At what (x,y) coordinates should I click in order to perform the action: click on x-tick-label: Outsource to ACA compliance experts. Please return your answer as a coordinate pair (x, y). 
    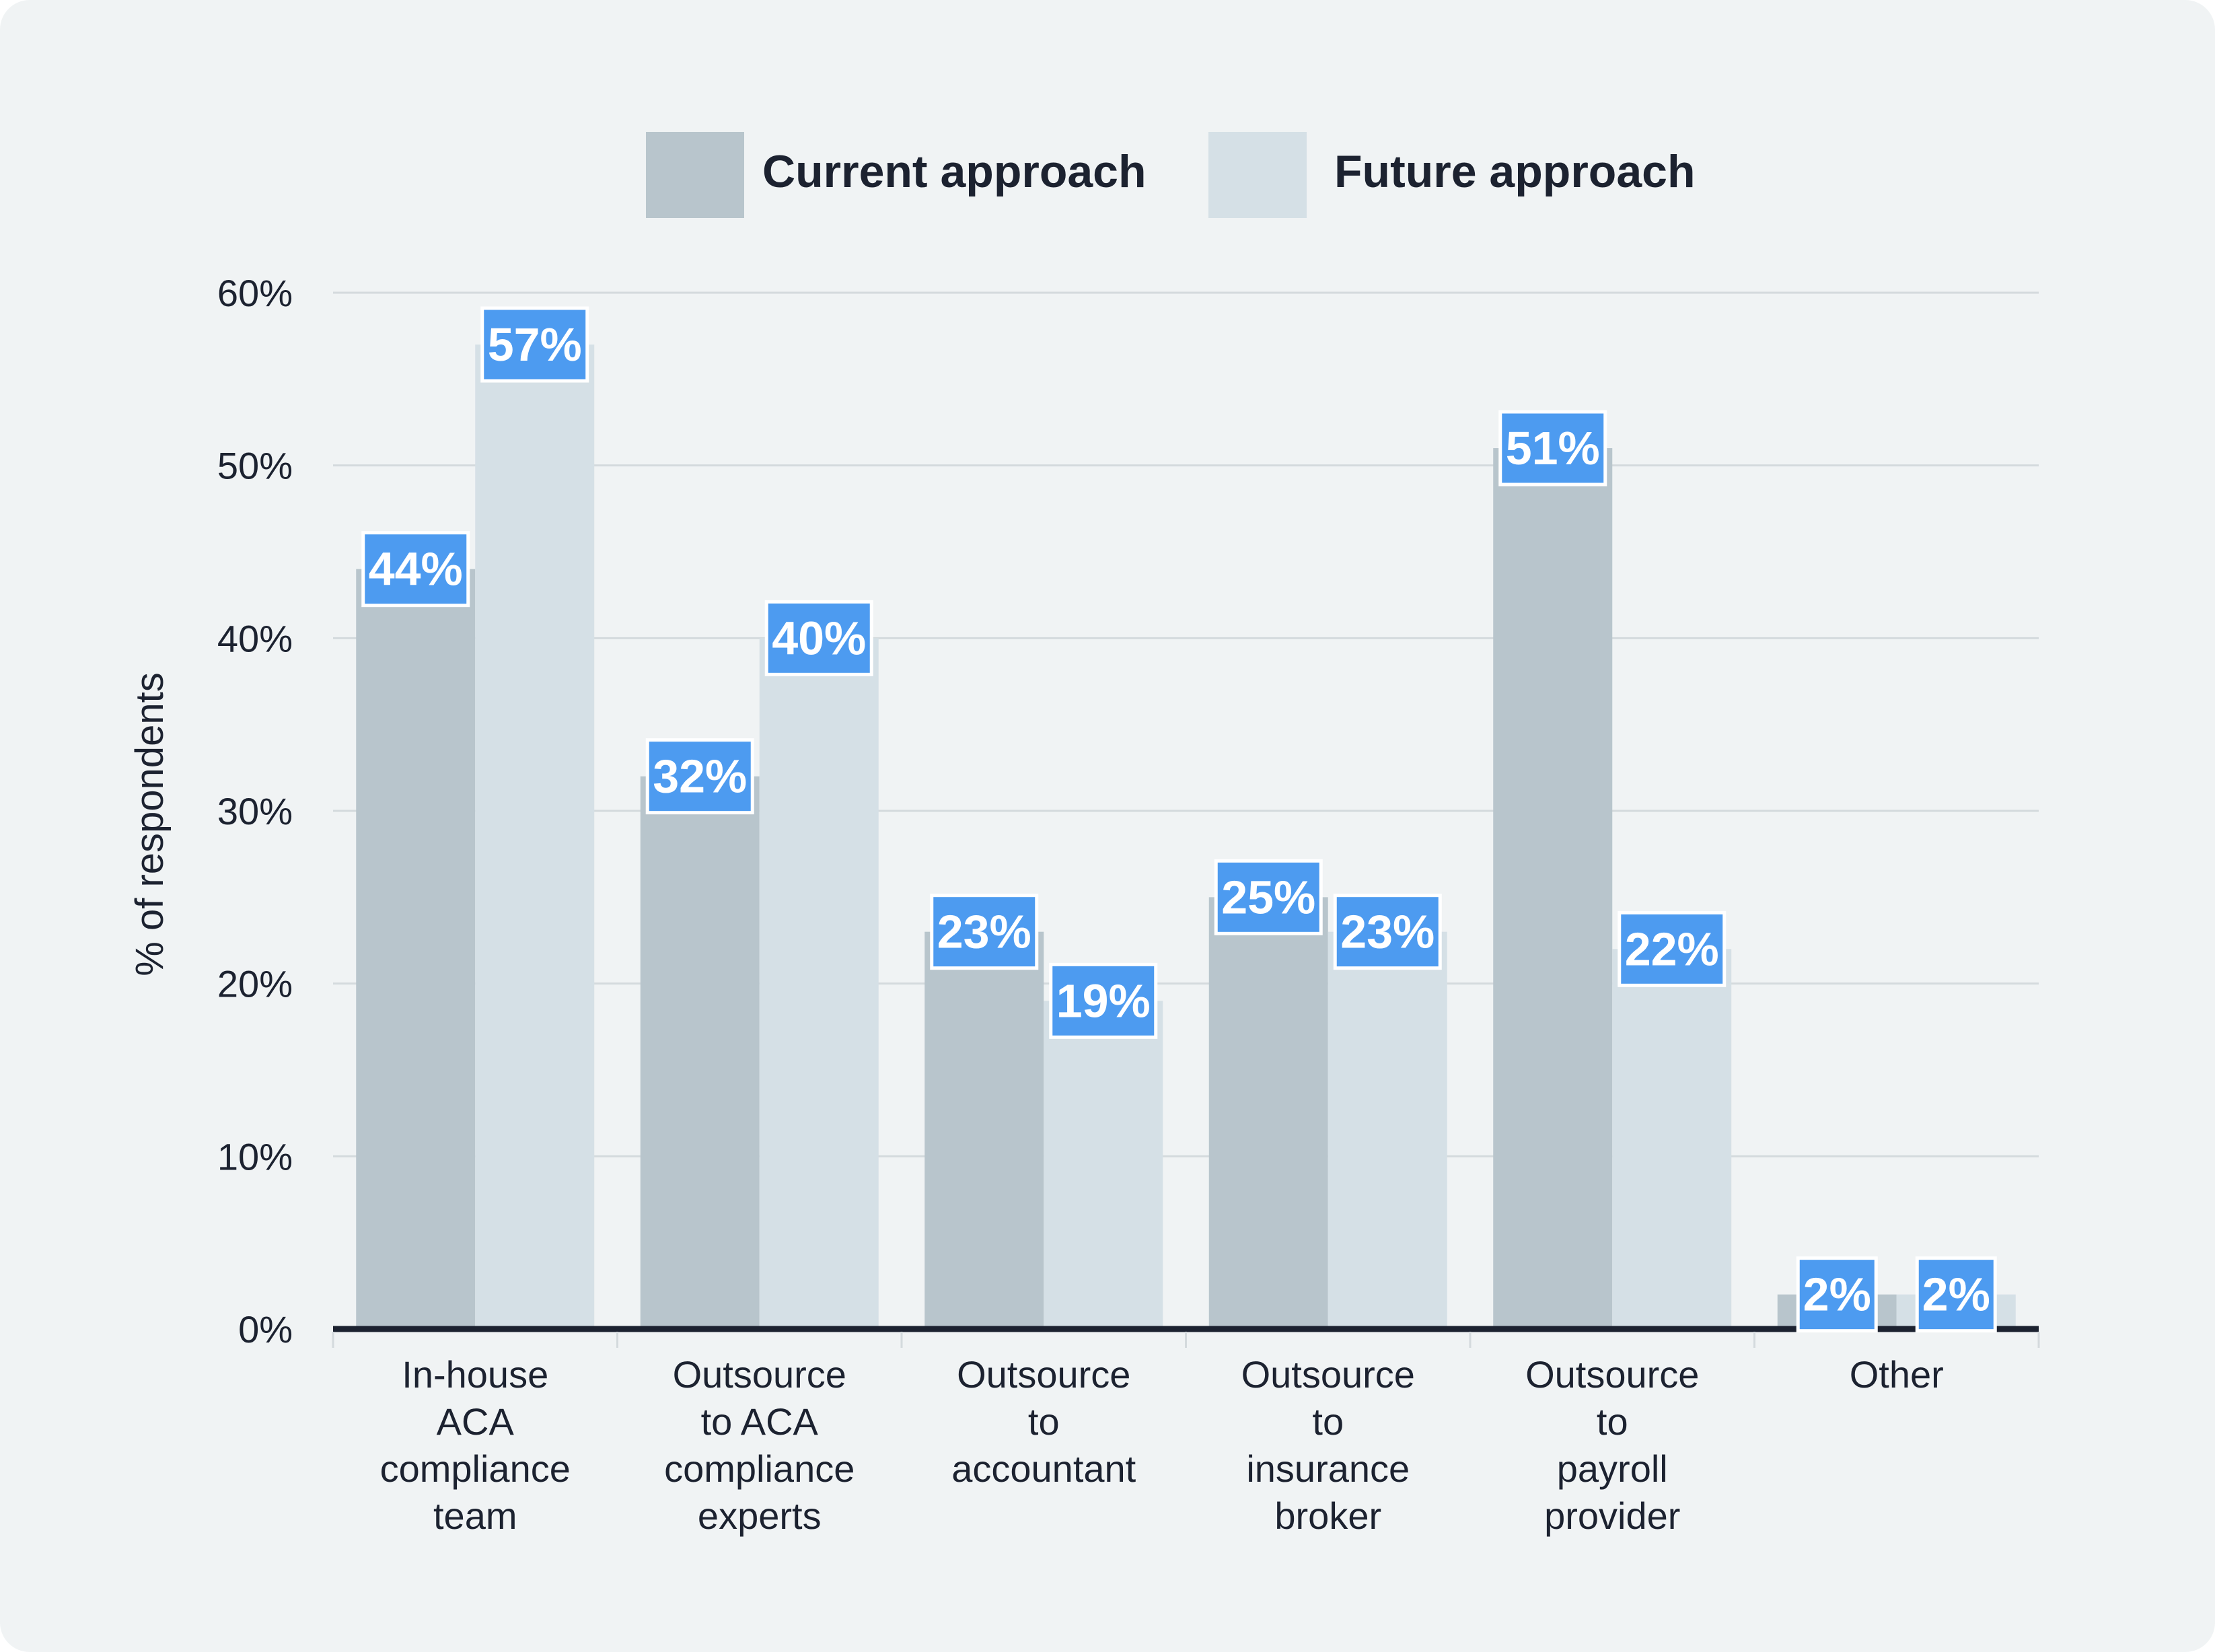
    Looking at the image, I should click on (759, 1445).